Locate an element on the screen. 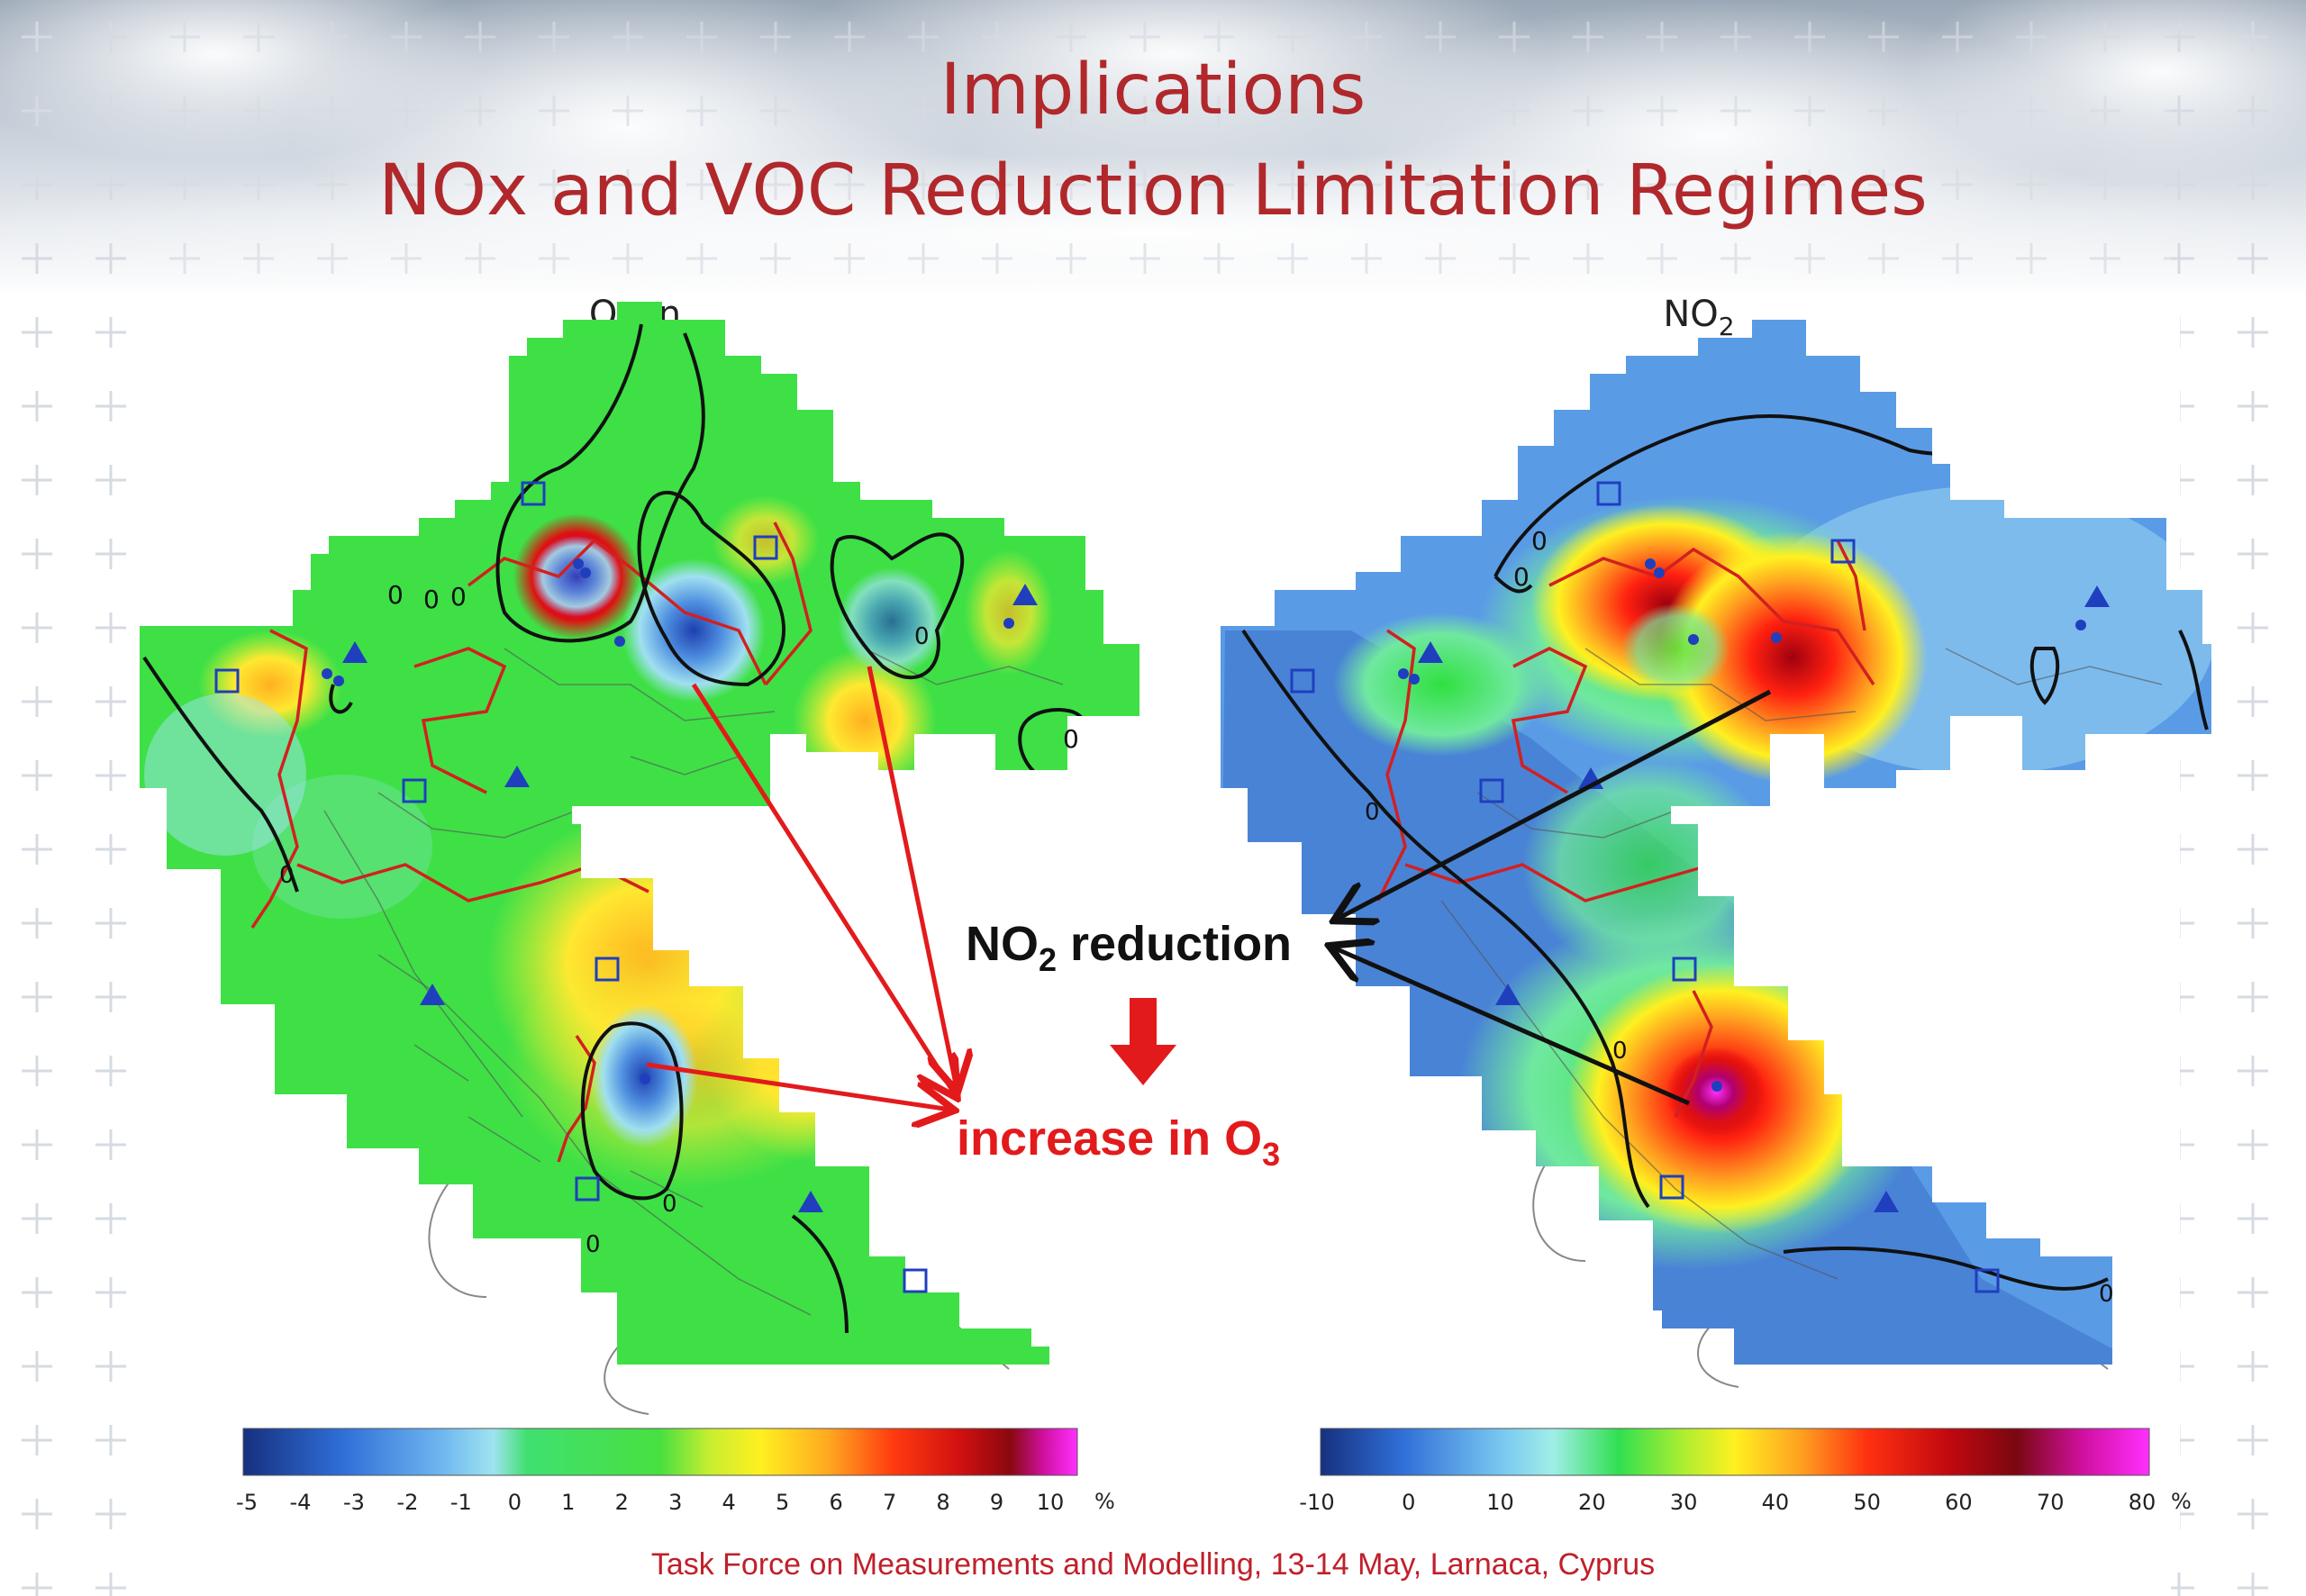 The image size is (2306, 1596). no2-legend-tick: 20 is located at coordinates (1592, 1502).